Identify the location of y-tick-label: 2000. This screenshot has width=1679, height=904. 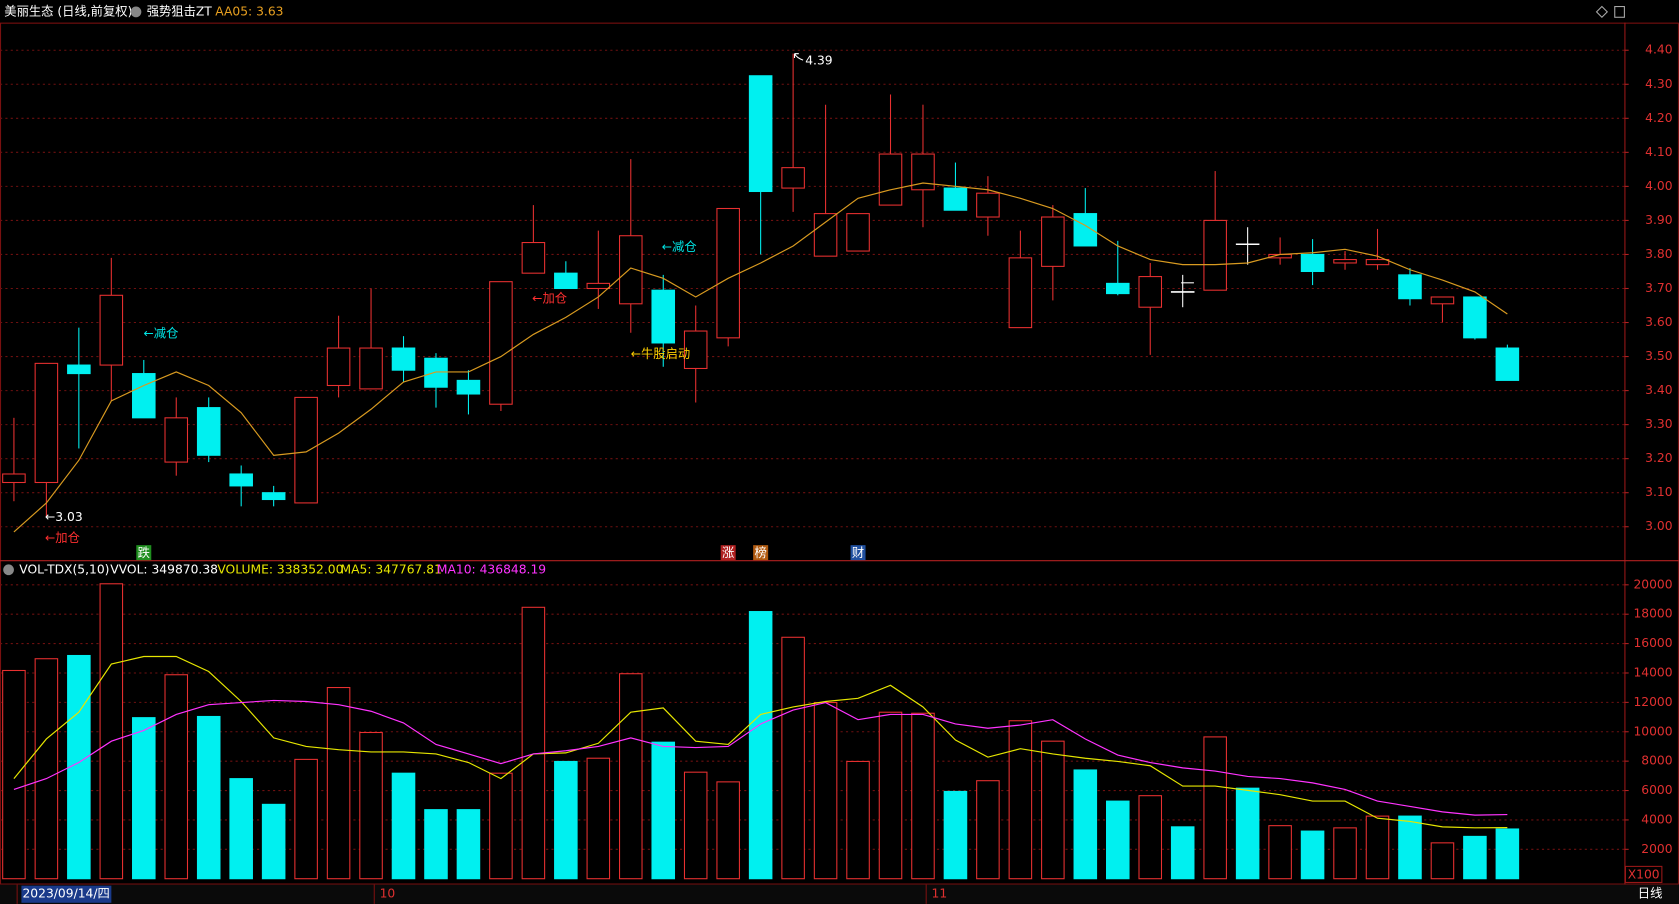
(1656, 849).